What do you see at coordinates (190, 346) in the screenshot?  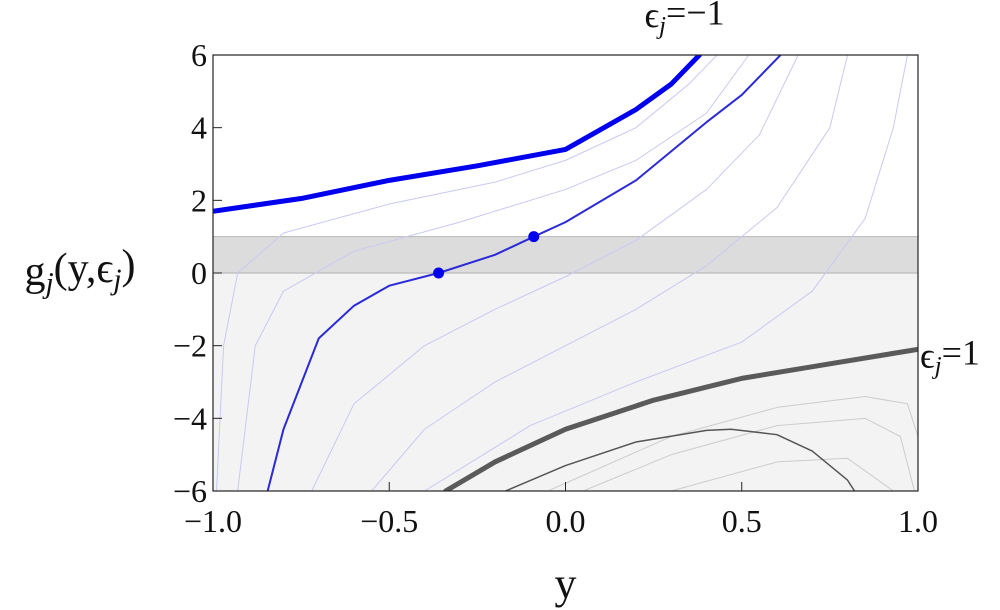 I see `y-tick-label: −2` at bounding box center [190, 346].